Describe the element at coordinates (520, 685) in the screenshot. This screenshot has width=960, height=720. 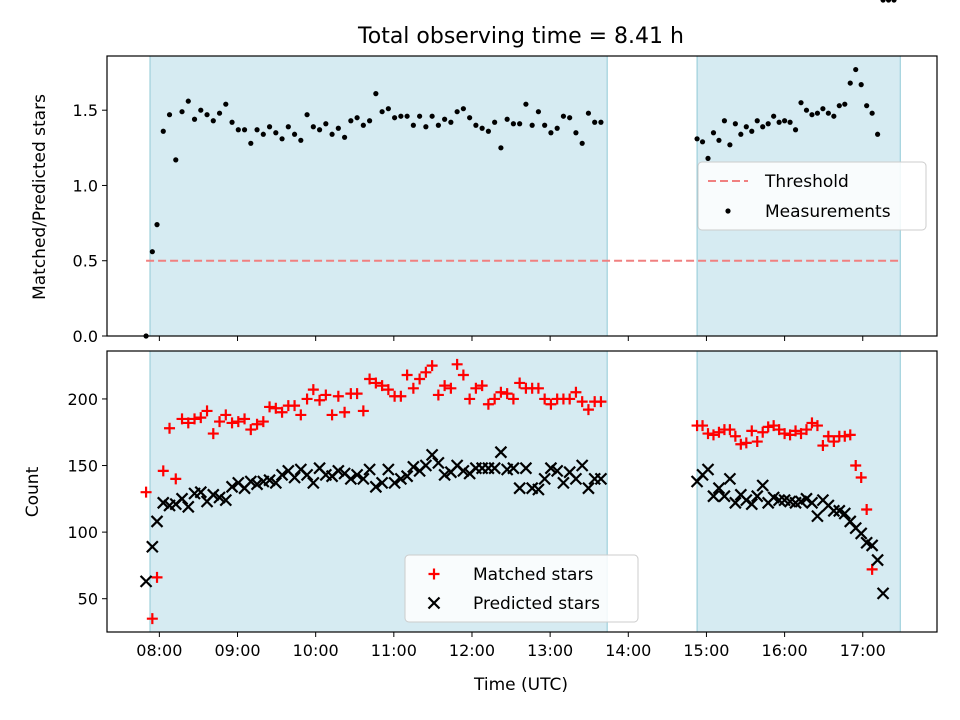
I see `x-axis-label: Time (UTC)` at that location.